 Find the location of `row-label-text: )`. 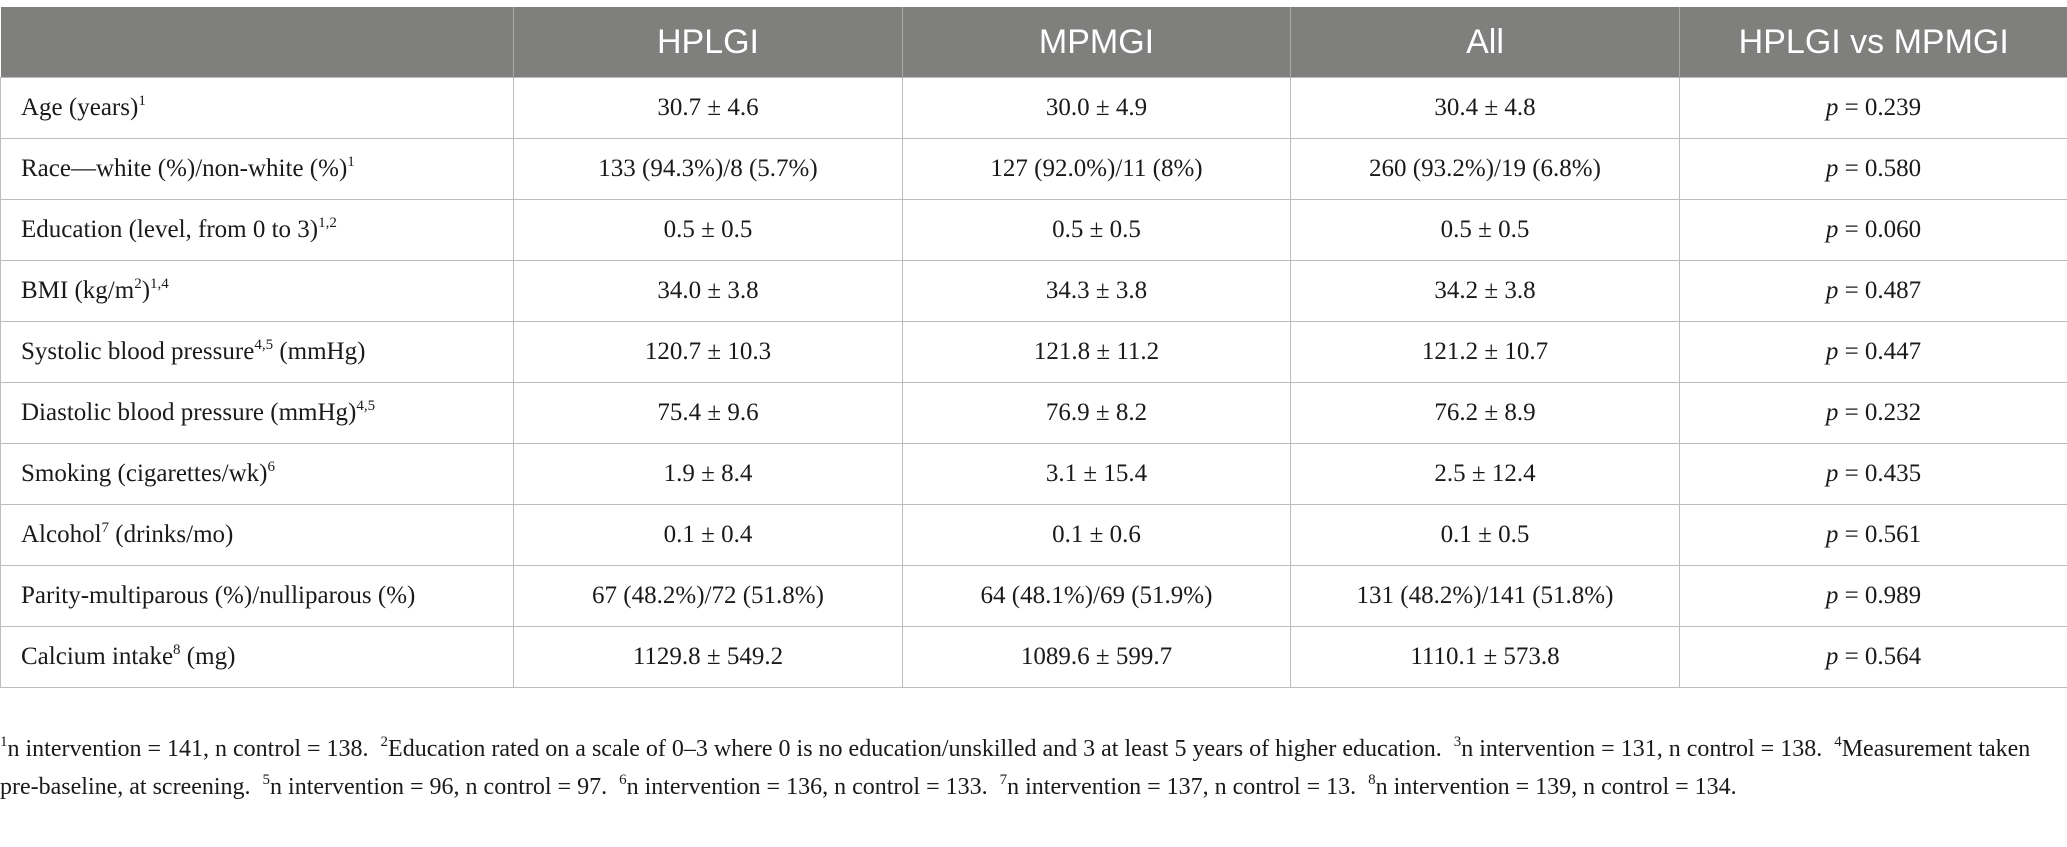

row-label-text: ) is located at coordinates (146, 290).